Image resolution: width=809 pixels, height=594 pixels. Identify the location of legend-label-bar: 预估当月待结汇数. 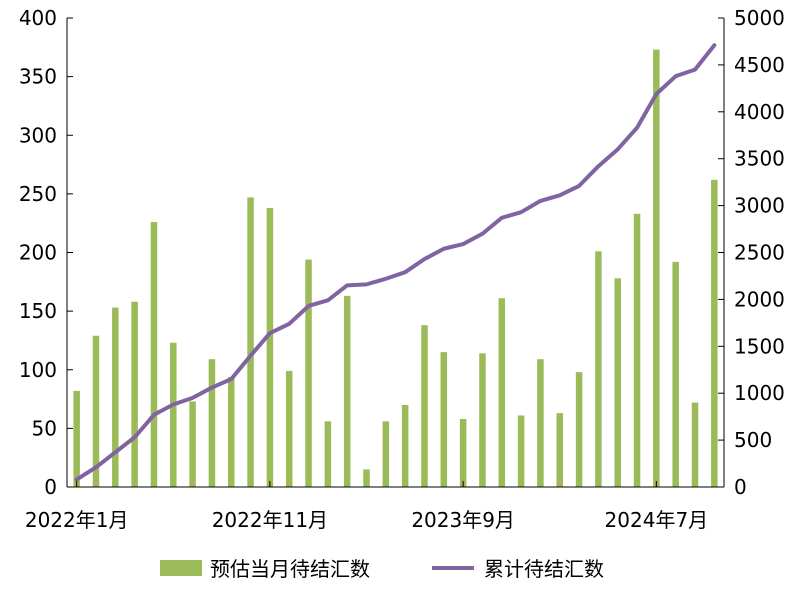
(290, 569).